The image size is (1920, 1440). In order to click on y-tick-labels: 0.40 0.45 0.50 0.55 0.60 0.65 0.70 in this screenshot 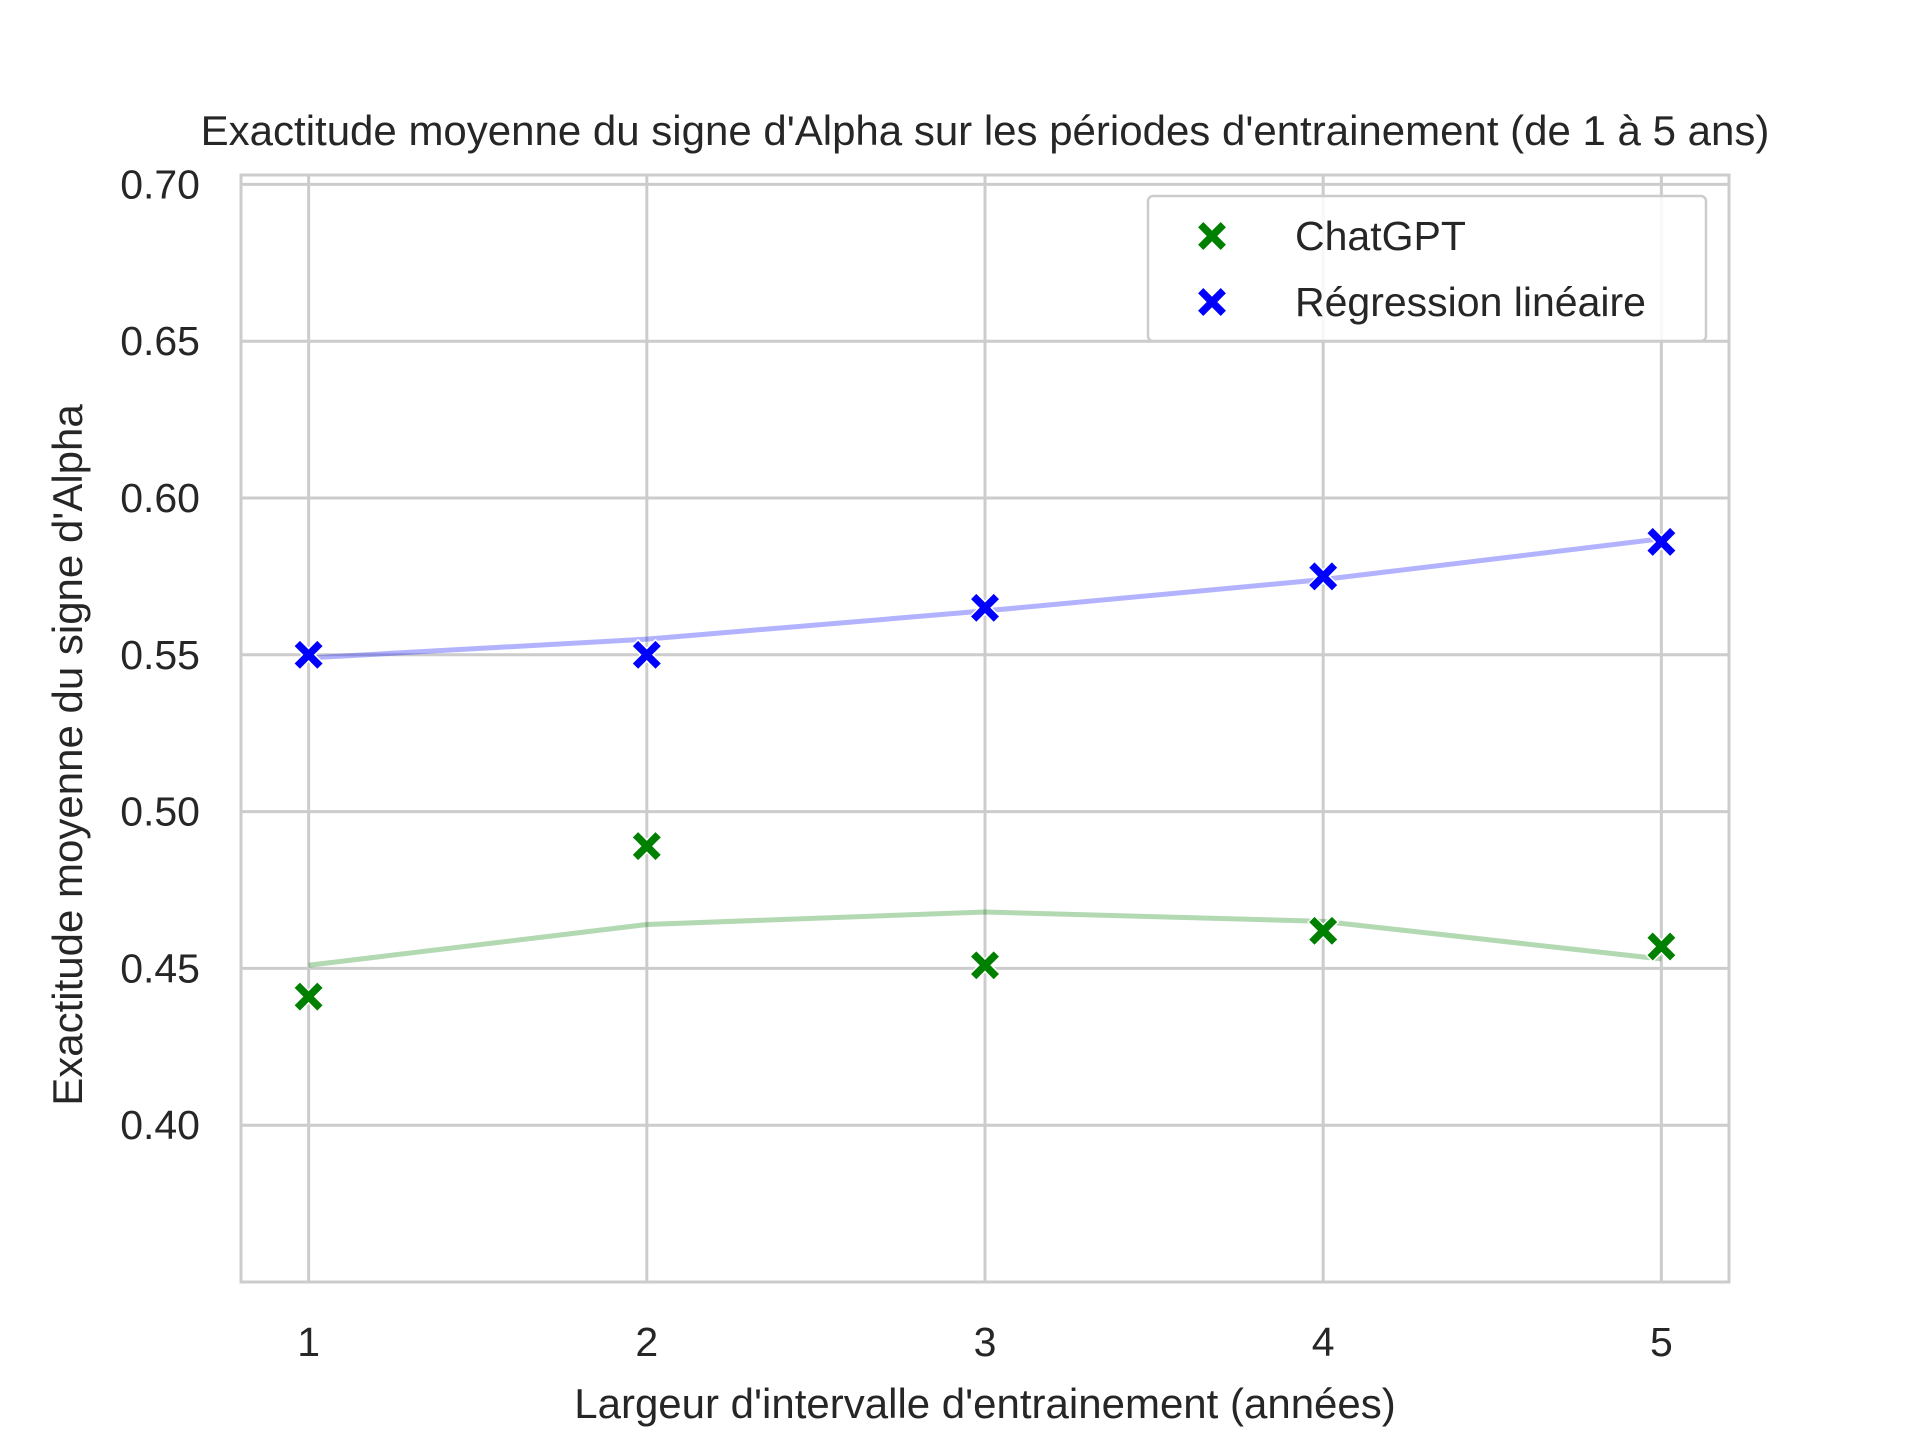, I will do `click(160, 654)`.